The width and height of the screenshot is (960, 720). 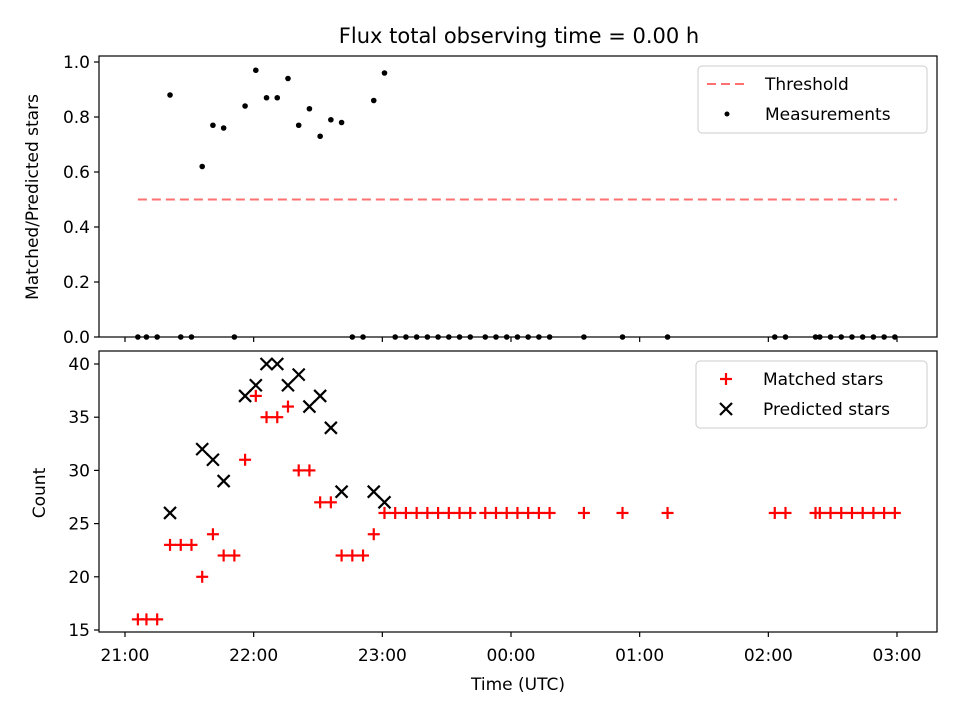 What do you see at coordinates (76, 338) in the screenshot?
I see `top-y-tick-label: 0.0` at bounding box center [76, 338].